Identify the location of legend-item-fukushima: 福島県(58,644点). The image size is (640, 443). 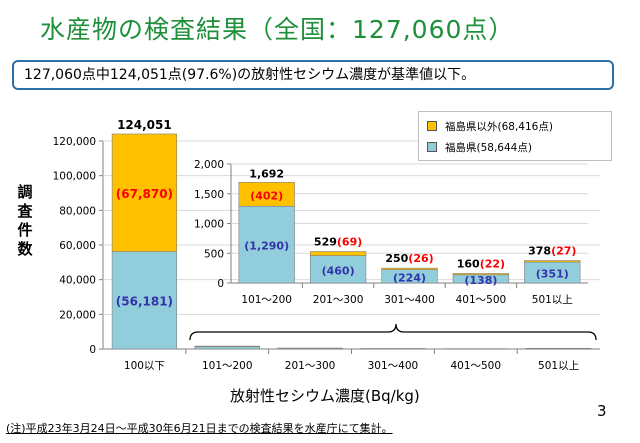
(479, 147).